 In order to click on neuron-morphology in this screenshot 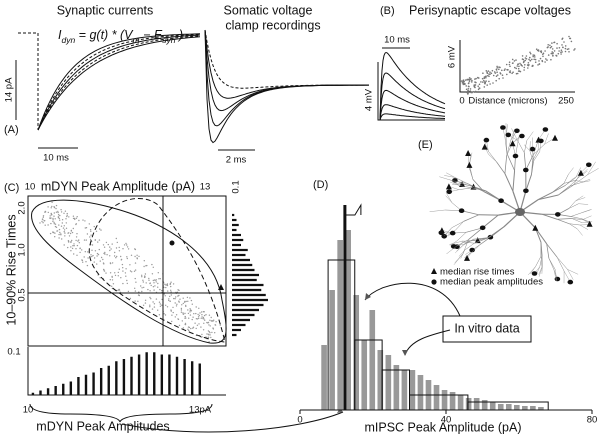, I will do `click(514, 204)`.